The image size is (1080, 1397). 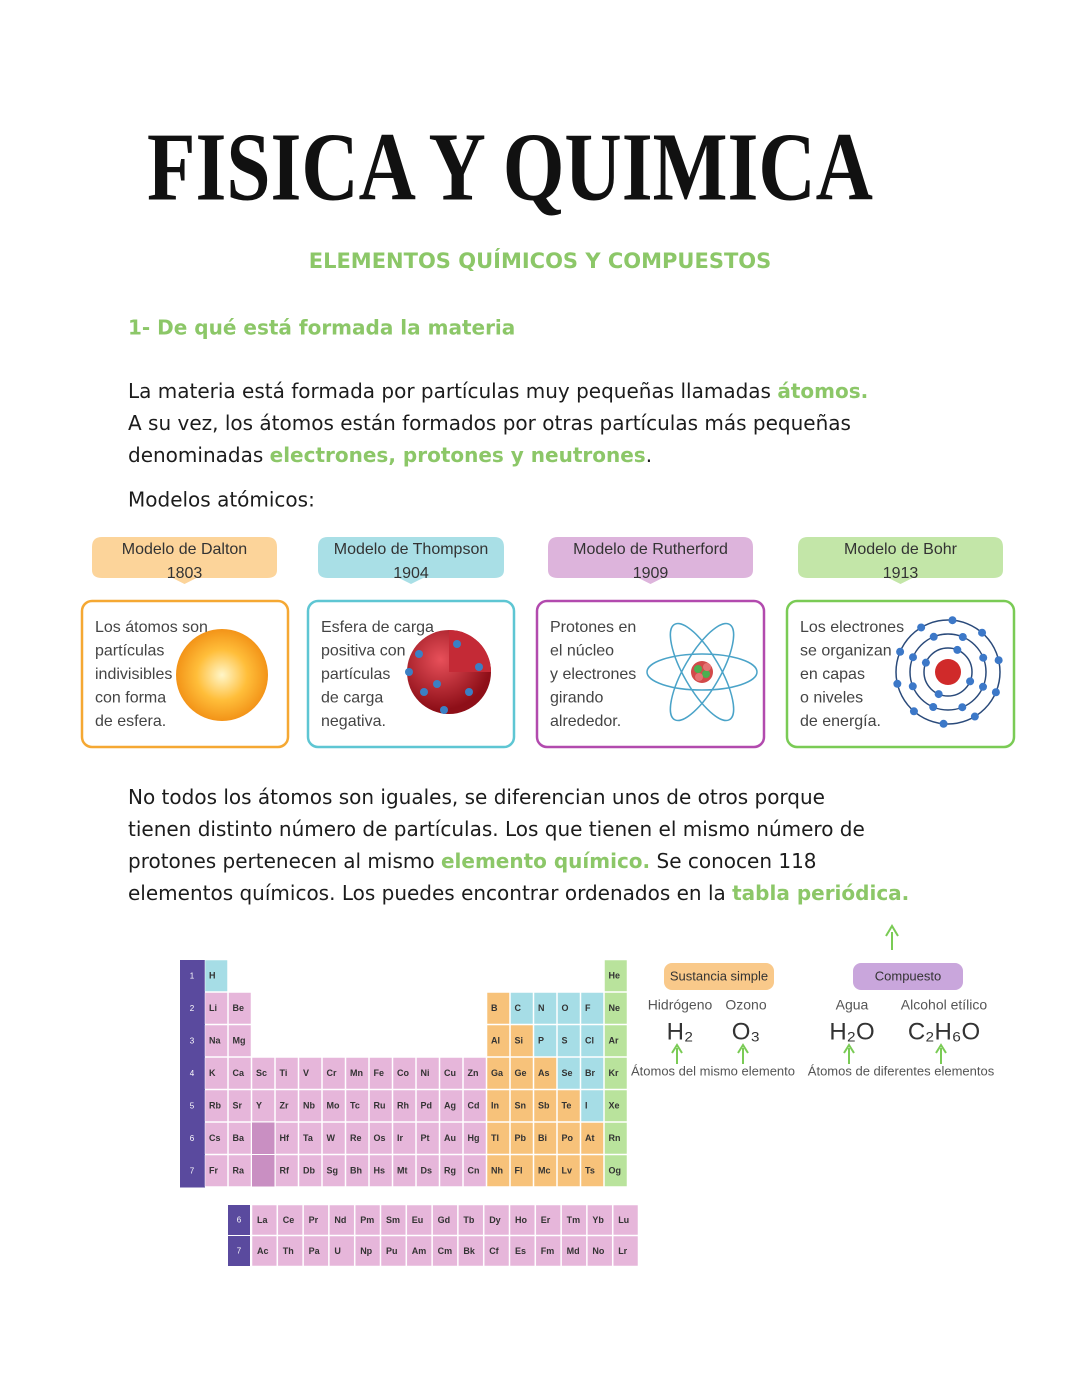 What do you see at coordinates (474, 1106) in the screenshot?
I see `element-symbol: Cd` at bounding box center [474, 1106].